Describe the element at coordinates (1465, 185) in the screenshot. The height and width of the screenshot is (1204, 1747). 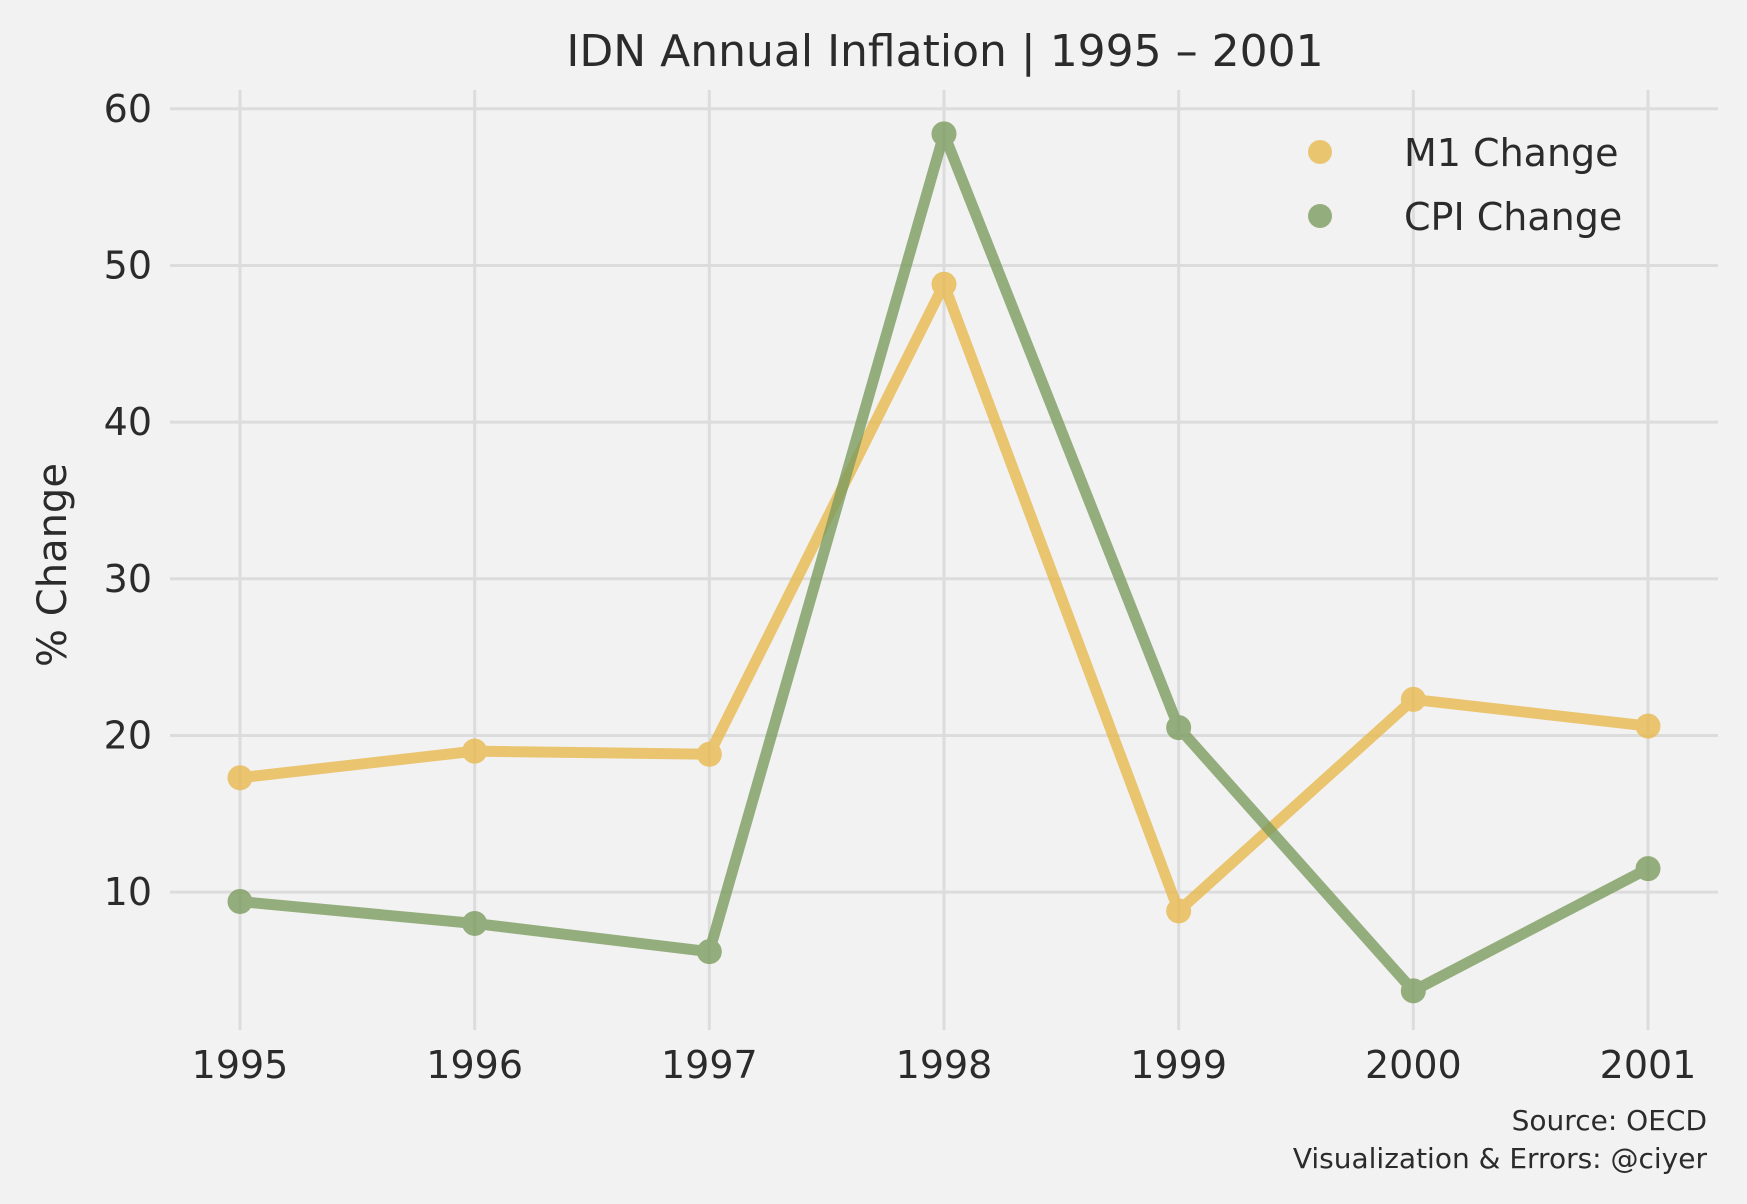
I see `legend: M1 Change CPI Change` at that location.